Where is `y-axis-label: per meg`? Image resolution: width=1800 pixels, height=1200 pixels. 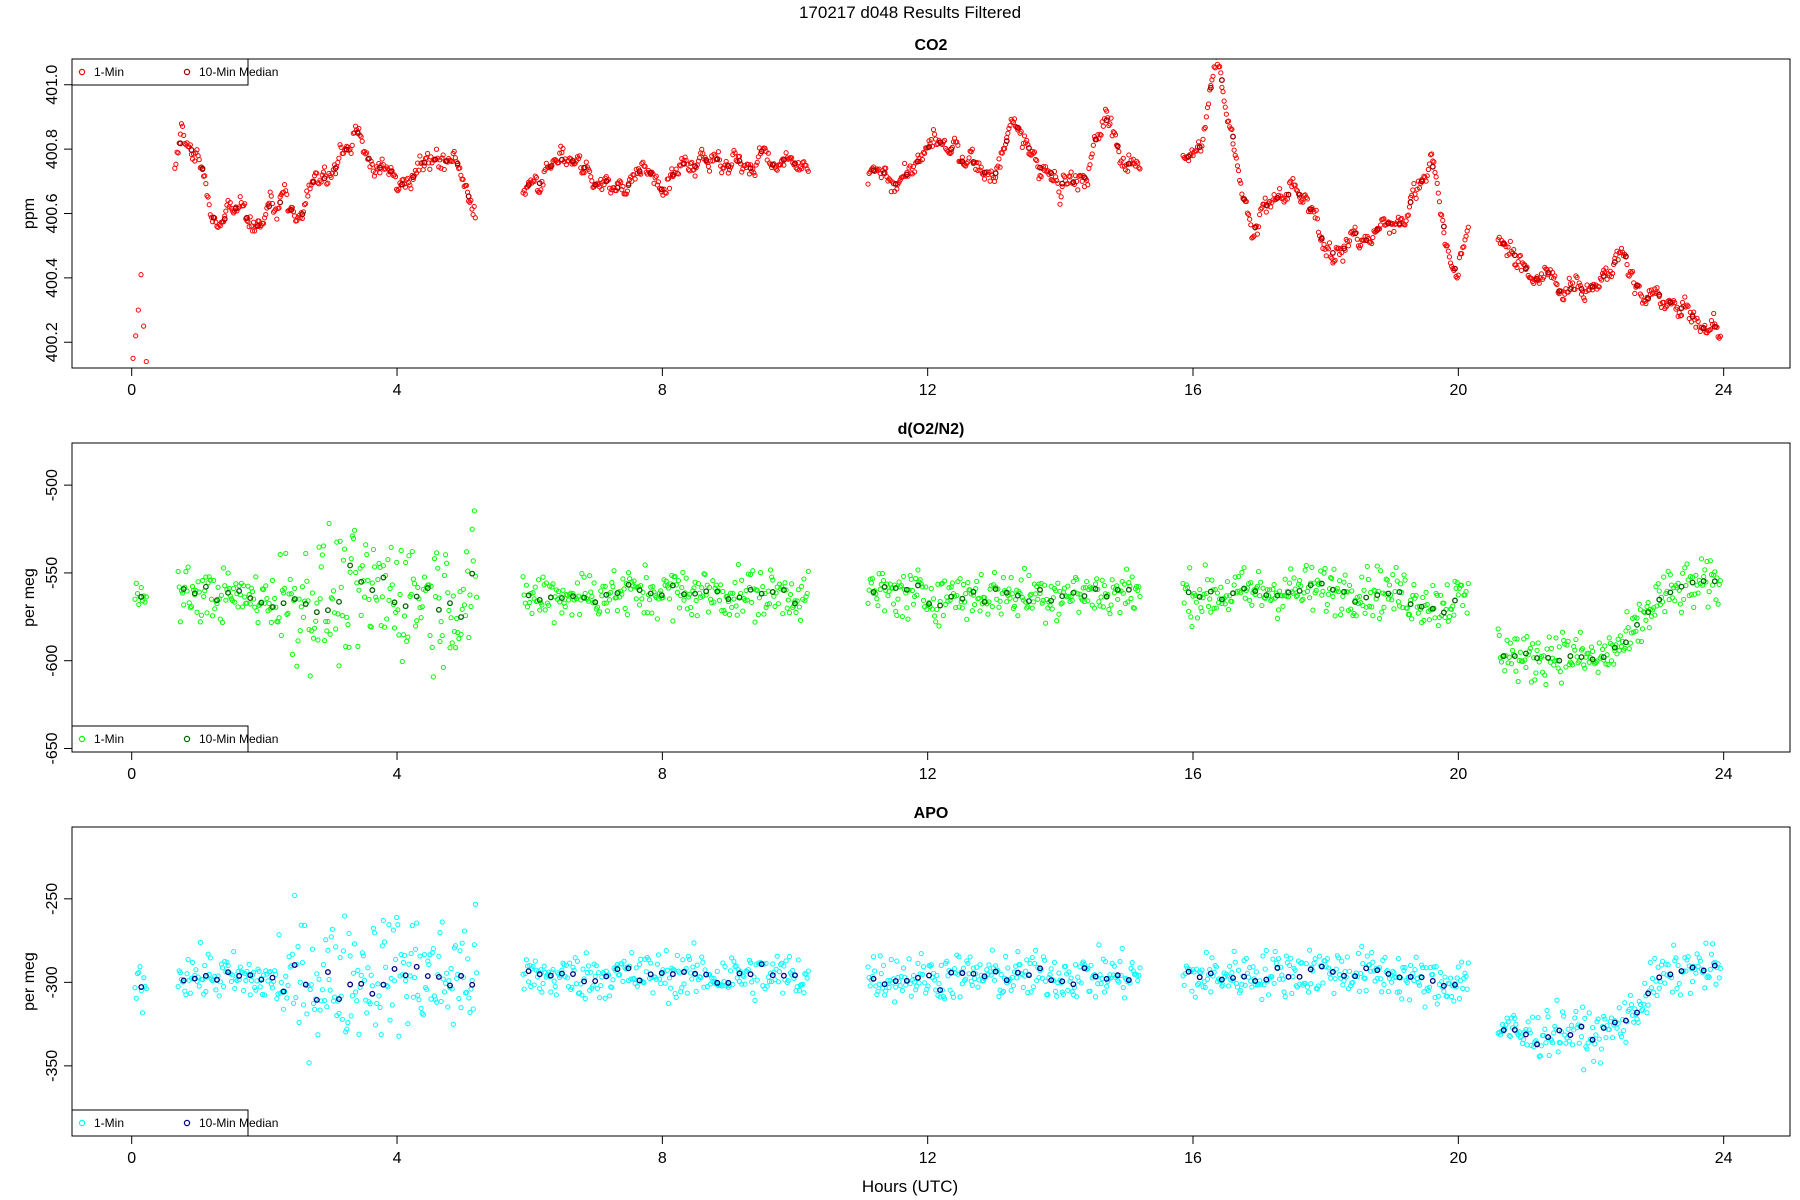
y-axis-label: per meg is located at coordinates (29, 981).